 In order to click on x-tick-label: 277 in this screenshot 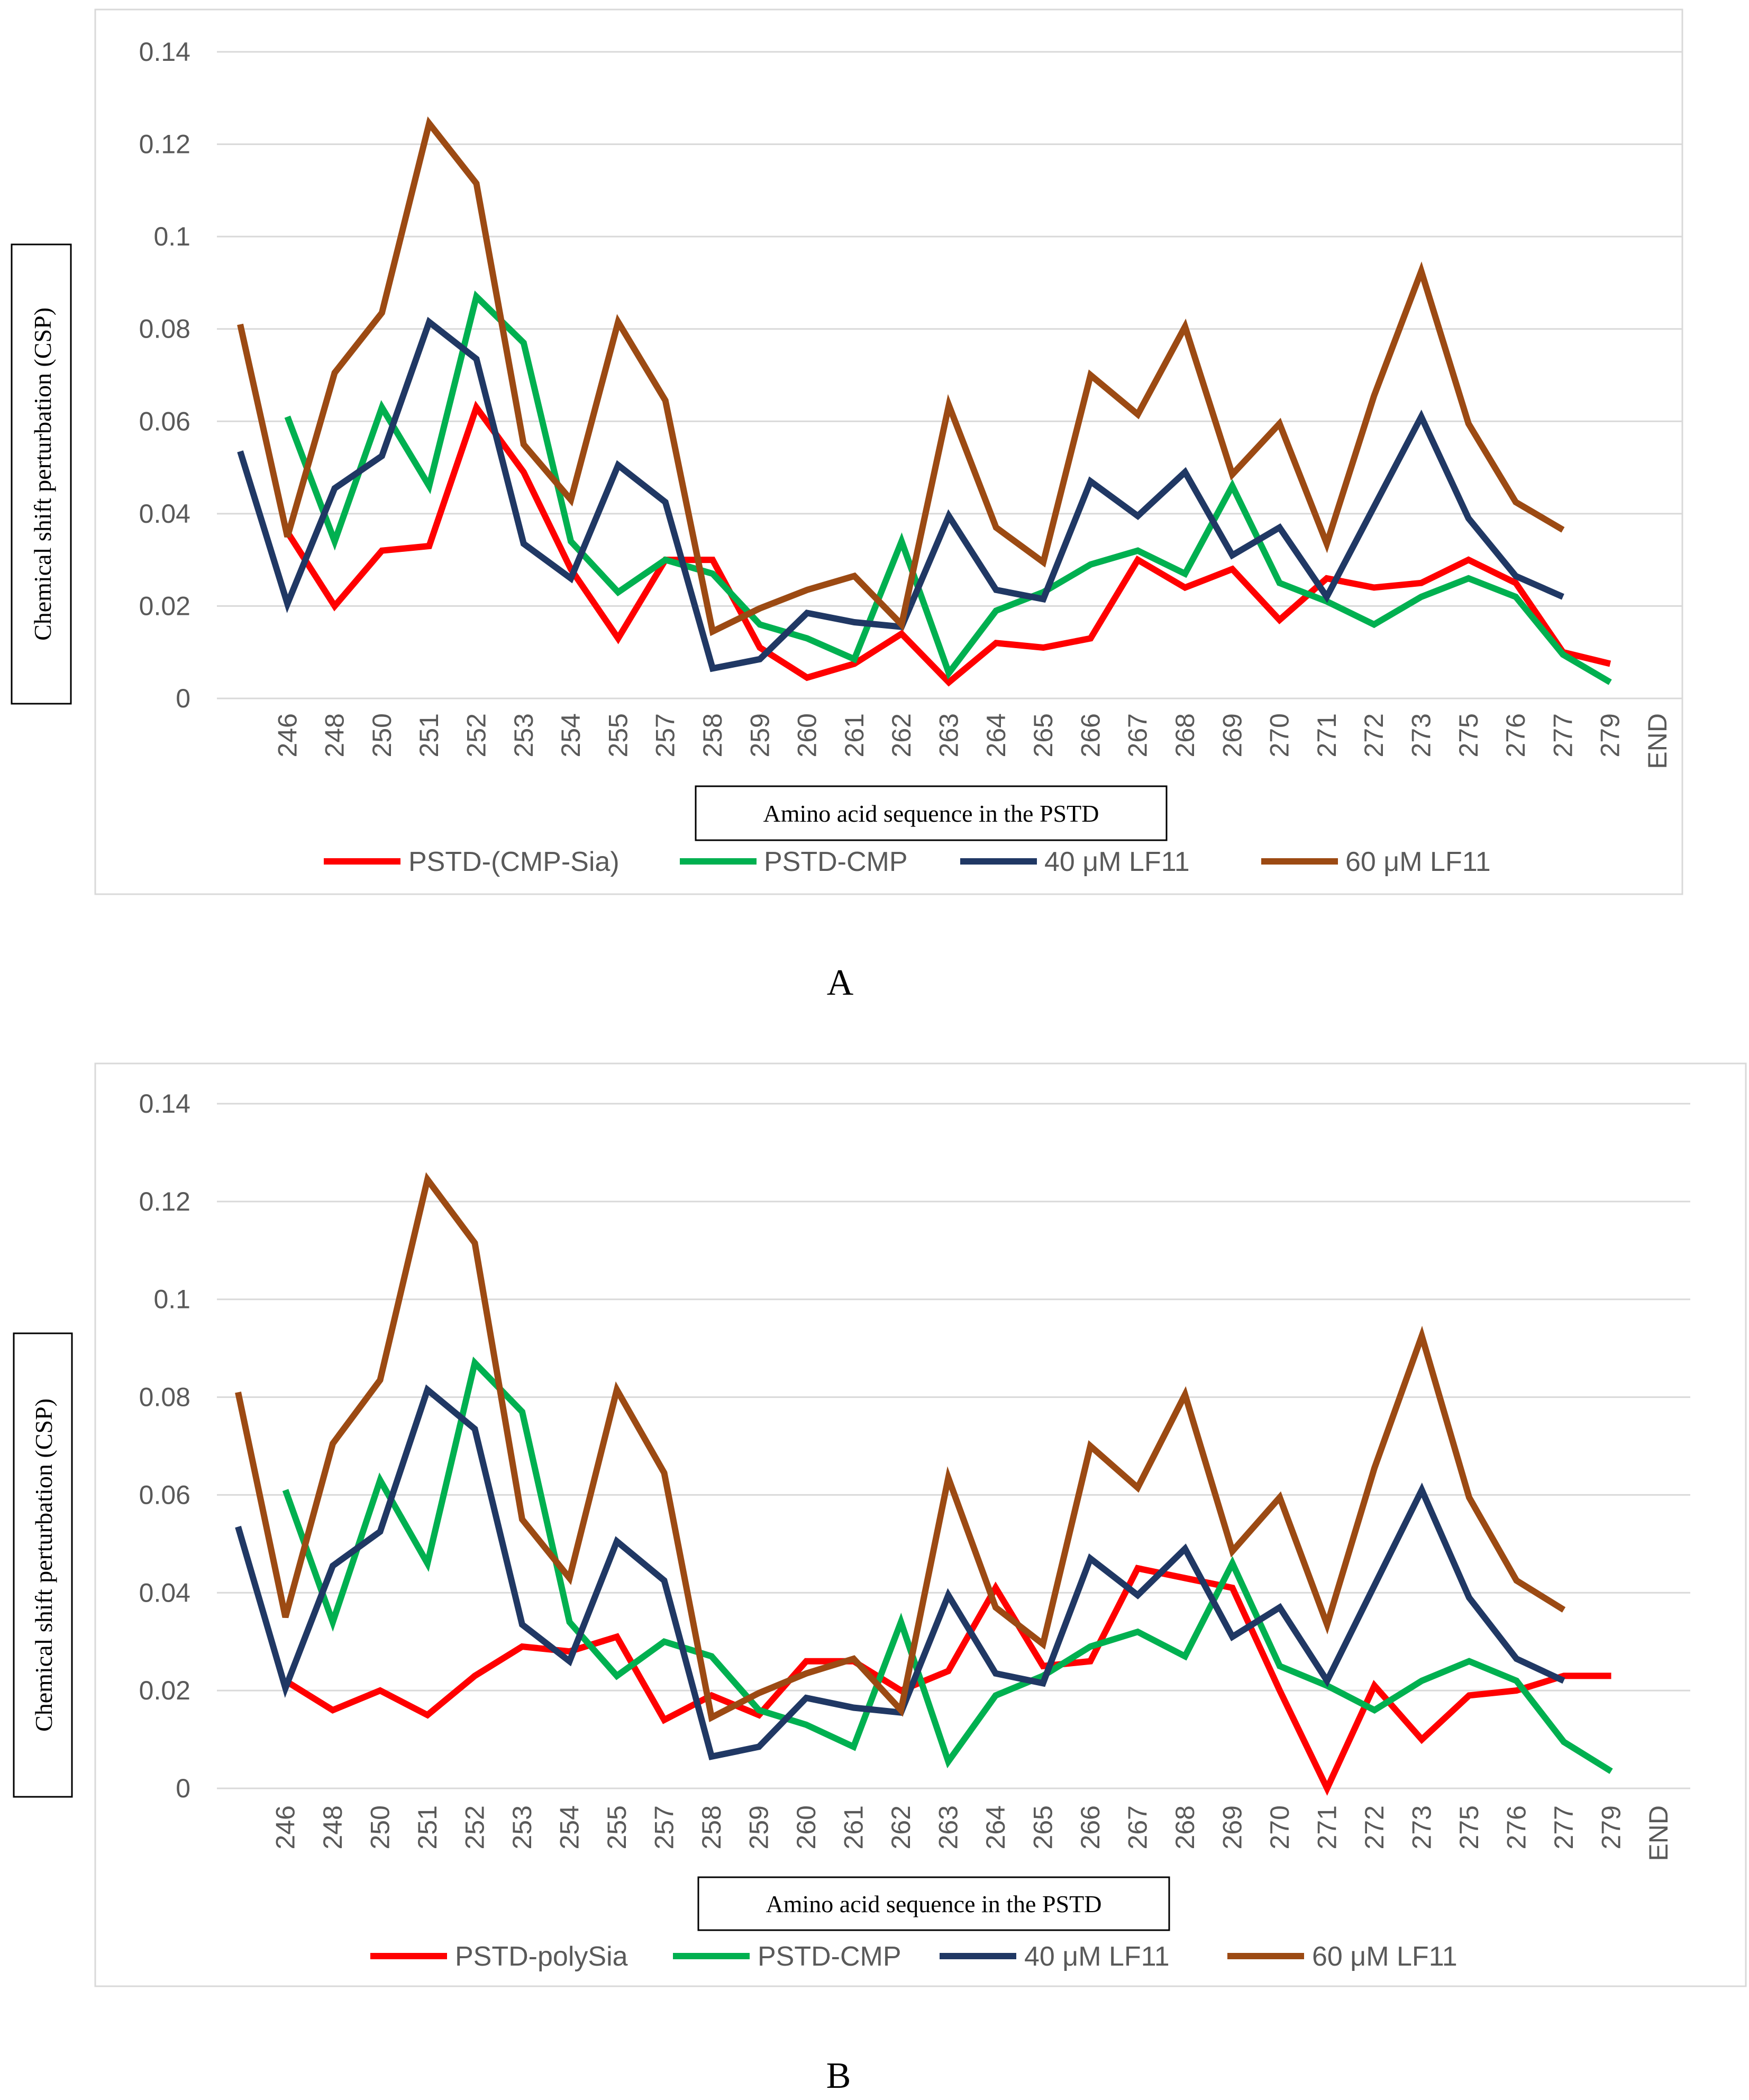, I will do `click(1564, 1827)`.